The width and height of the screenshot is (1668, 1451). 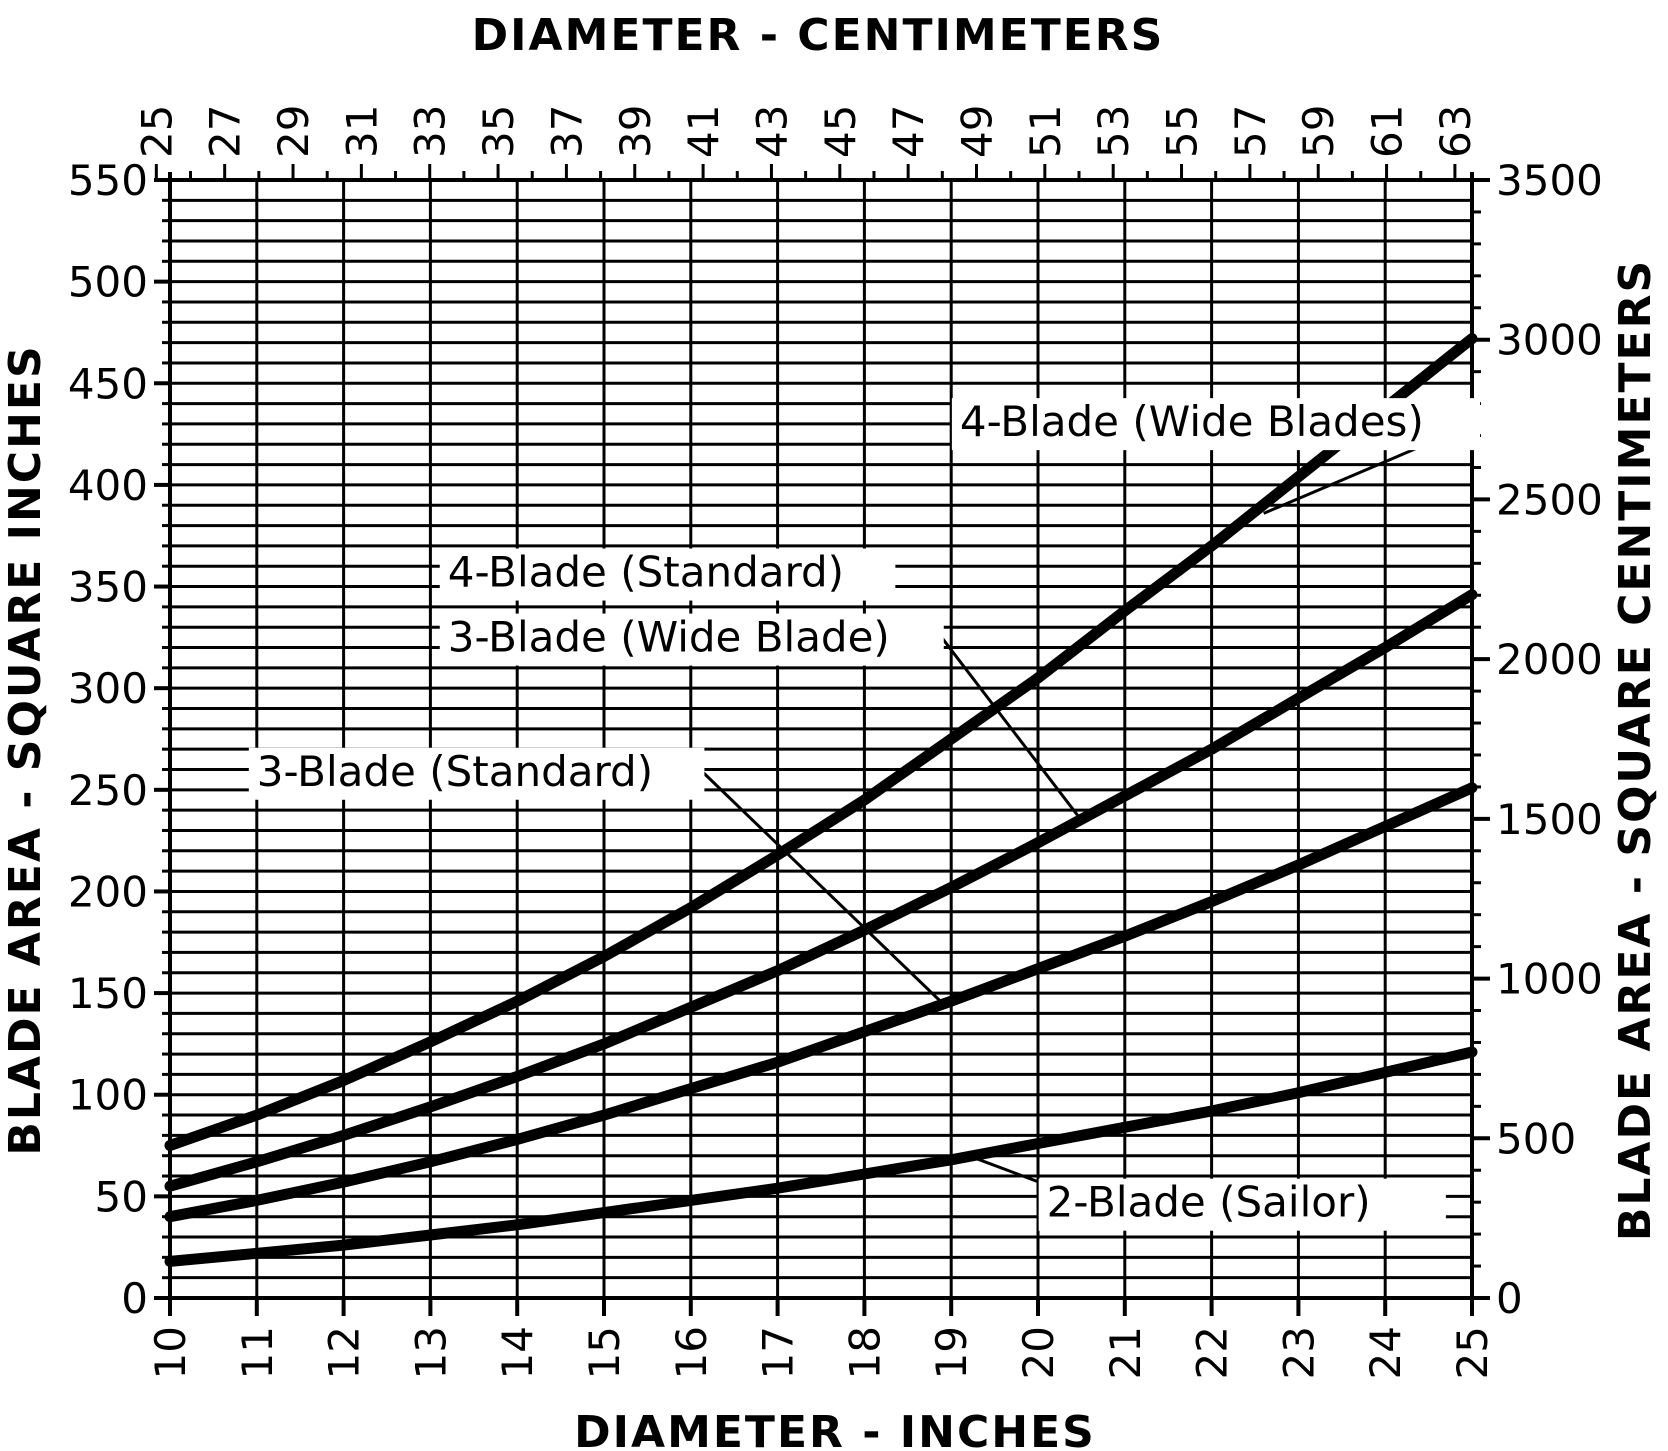 I want to click on x2-tick-label: 41, so click(x=703, y=131).